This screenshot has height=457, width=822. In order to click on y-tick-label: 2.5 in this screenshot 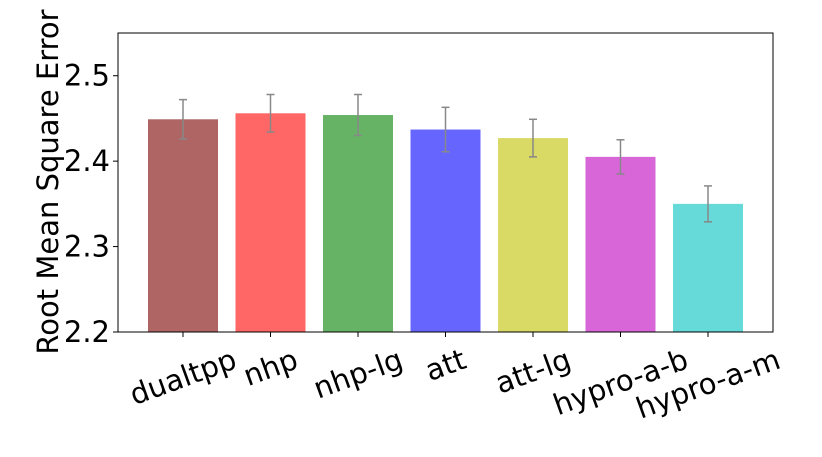, I will do `click(87, 76)`.